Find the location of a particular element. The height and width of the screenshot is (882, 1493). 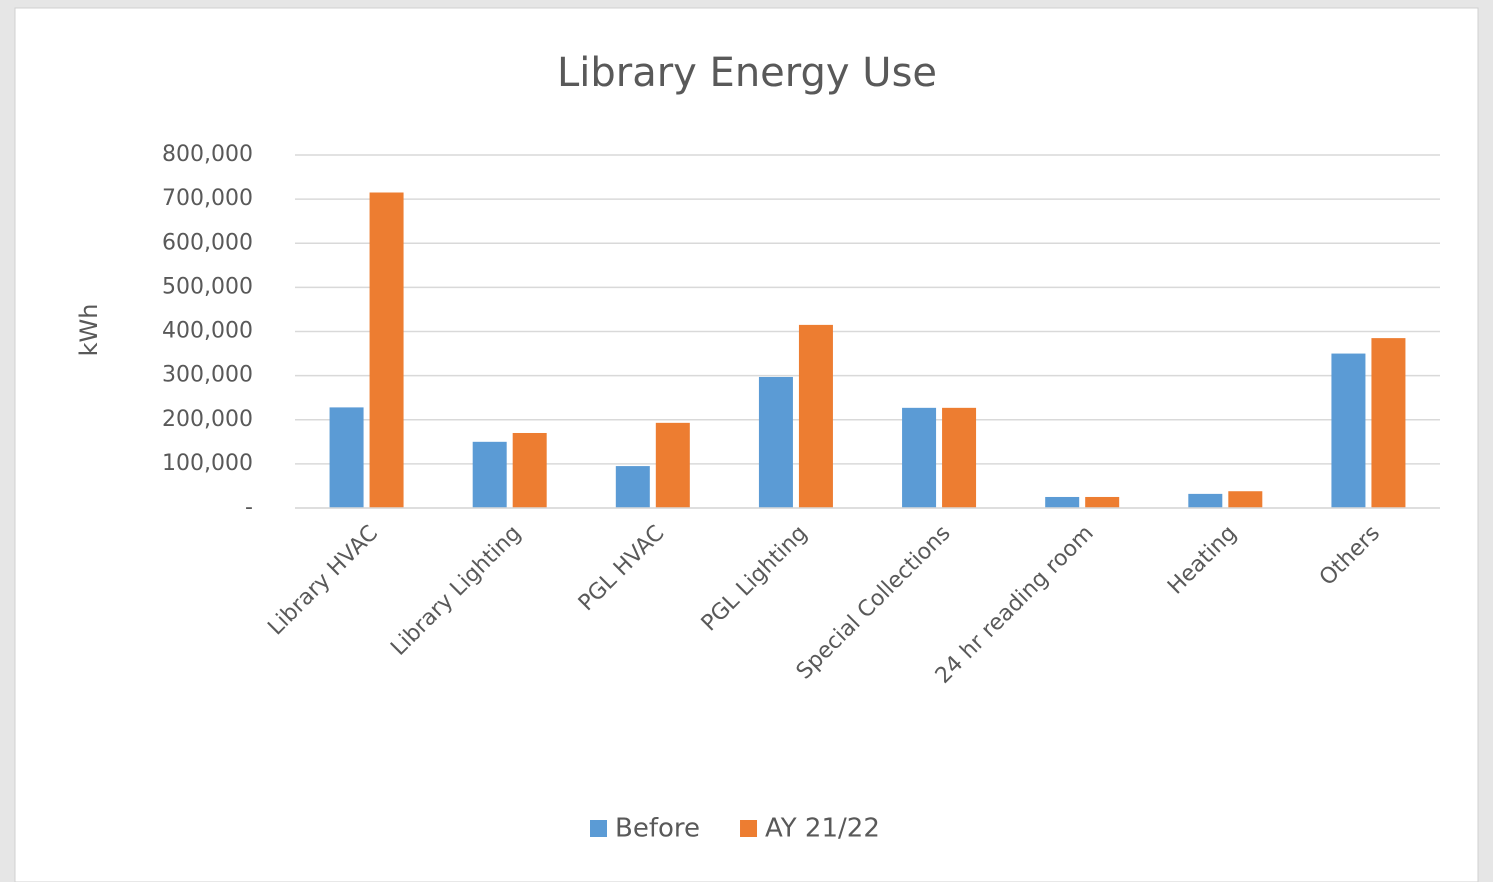

legend-label: Before is located at coordinates (657, 829).